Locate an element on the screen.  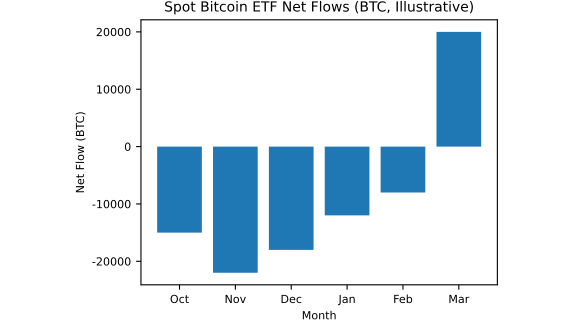
x-axis-title: Month is located at coordinates (319, 315).